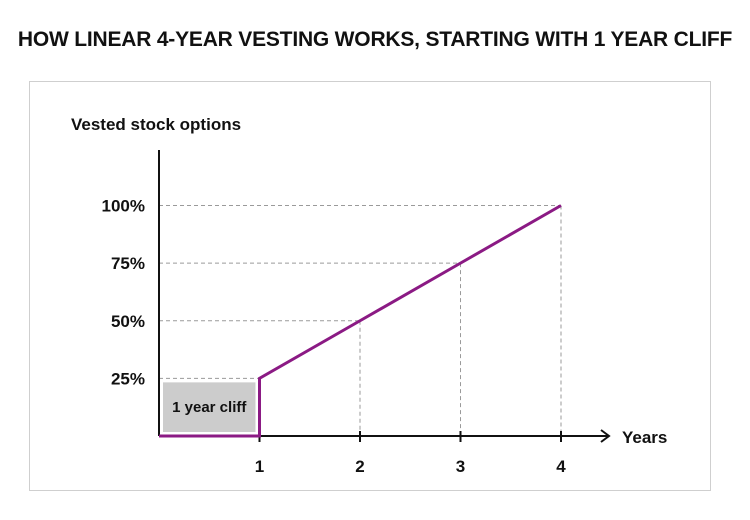 The height and width of the screenshot is (520, 750). I want to click on cliff-label: 1 year cliff, so click(209, 407).